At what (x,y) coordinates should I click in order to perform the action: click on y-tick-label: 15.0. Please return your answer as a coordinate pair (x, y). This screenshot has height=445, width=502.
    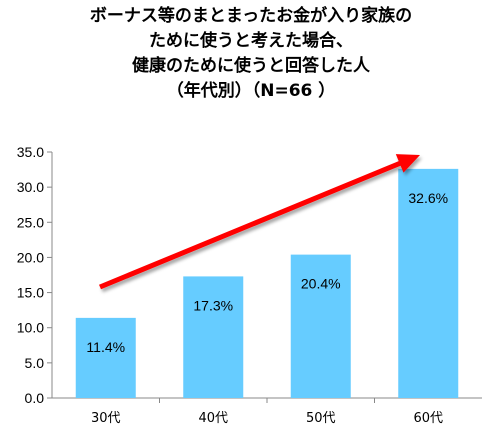
    Looking at the image, I should click on (30, 293).